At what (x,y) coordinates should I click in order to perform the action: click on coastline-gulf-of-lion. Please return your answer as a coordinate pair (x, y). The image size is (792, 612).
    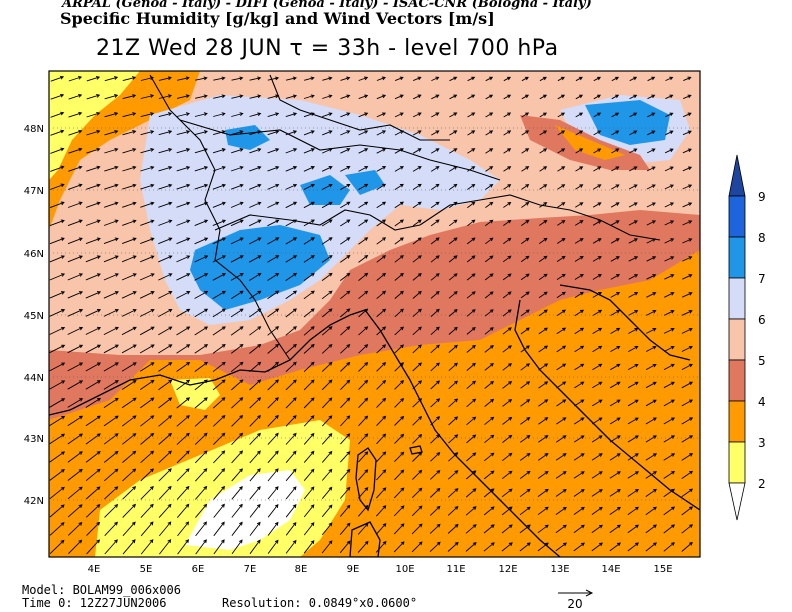
    Looking at the image, I should click on (207, 362).